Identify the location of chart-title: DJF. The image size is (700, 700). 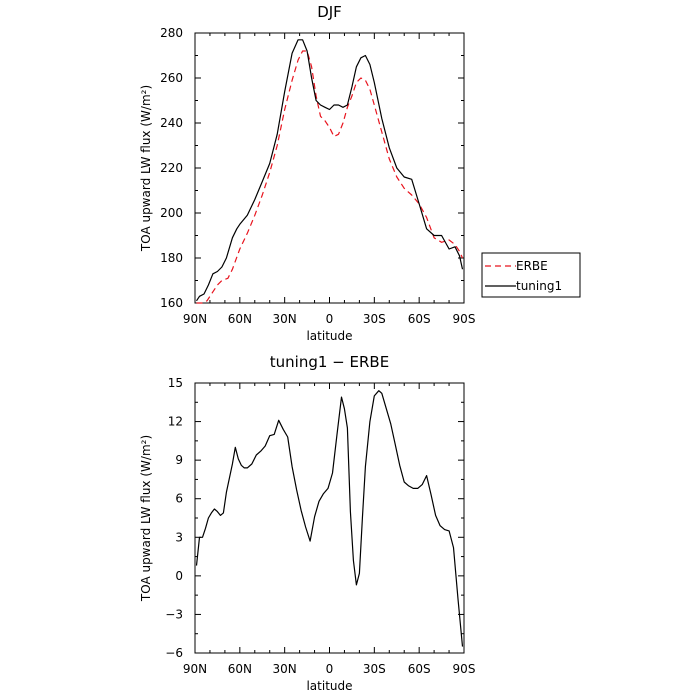
(329, 12).